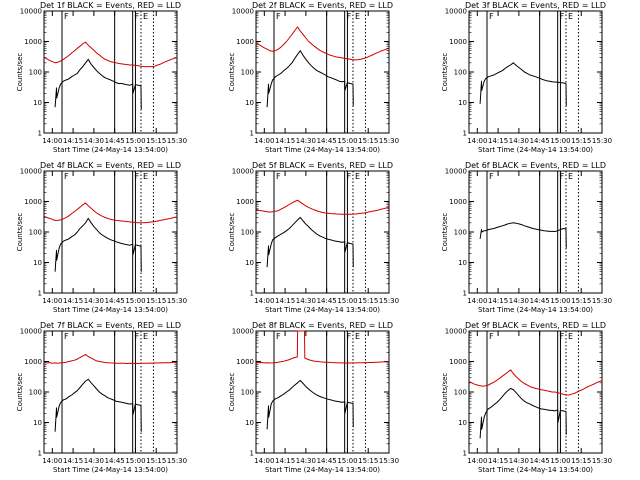 This screenshot has height=480, width=640. I want to click on chart-title: Det 7f BLACK = Events, RED = LLD, so click(110, 325).